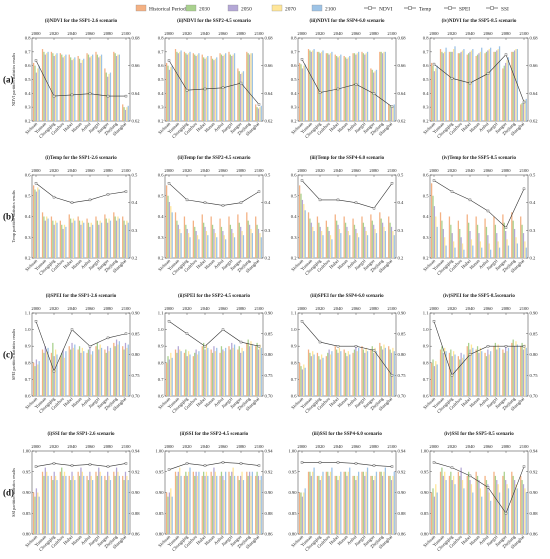 This screenshot has height=559, width=550. I want to click on legend-item: 2070, so click(283, 8).